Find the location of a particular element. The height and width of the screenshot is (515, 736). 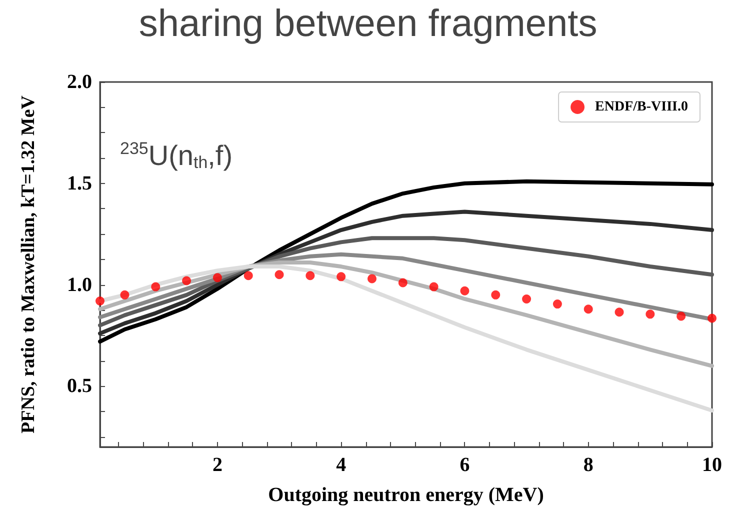

legend-label: ENDF/B-VIII.0 is located at coordinates (641, 107).